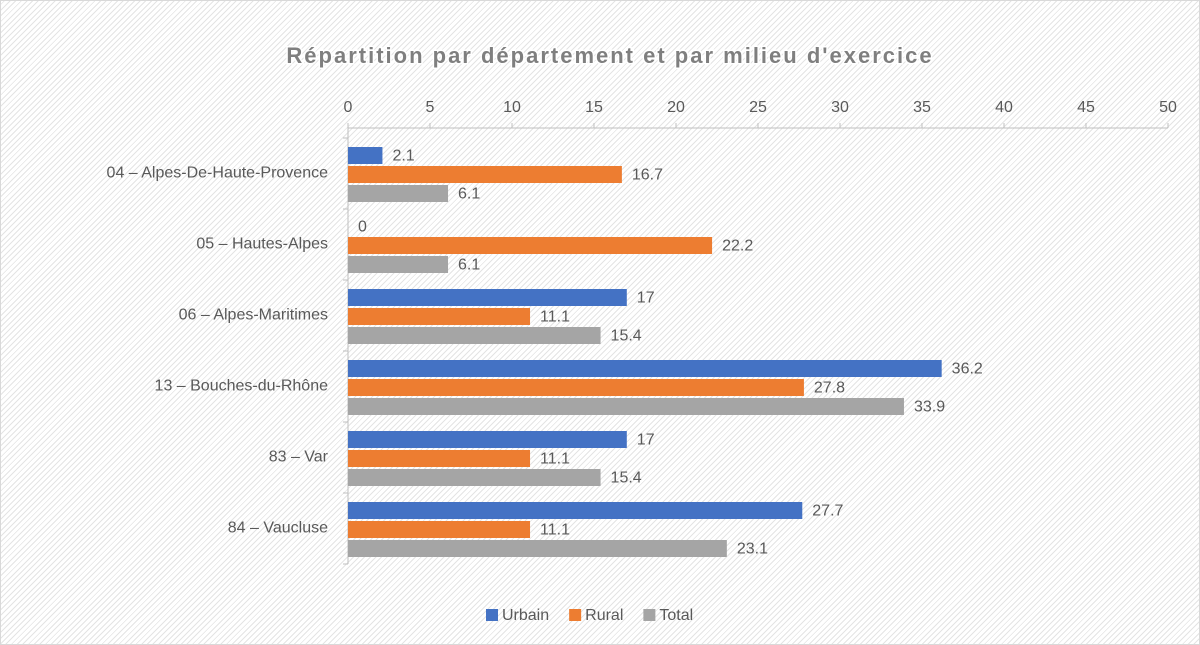 This screenshot has height=645, width=1200. What do you see at coordinates (827, 511) in the screenshot?
I see `data-label: 27.7` at bounding box center [827, 511].